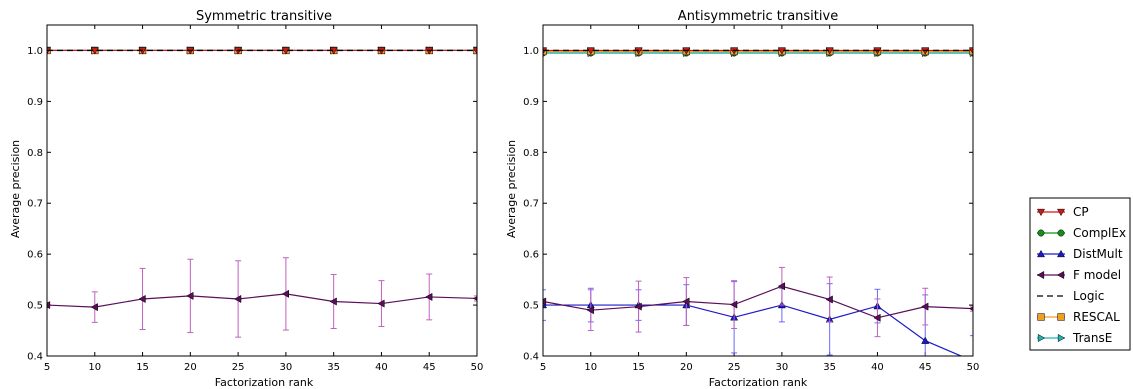 This screenshot has width=1133, height=389. What do you see at coordinates (1092, 338) in the screenshot?
I see `legend-label: TransE` at bounding box center [1092, 338].